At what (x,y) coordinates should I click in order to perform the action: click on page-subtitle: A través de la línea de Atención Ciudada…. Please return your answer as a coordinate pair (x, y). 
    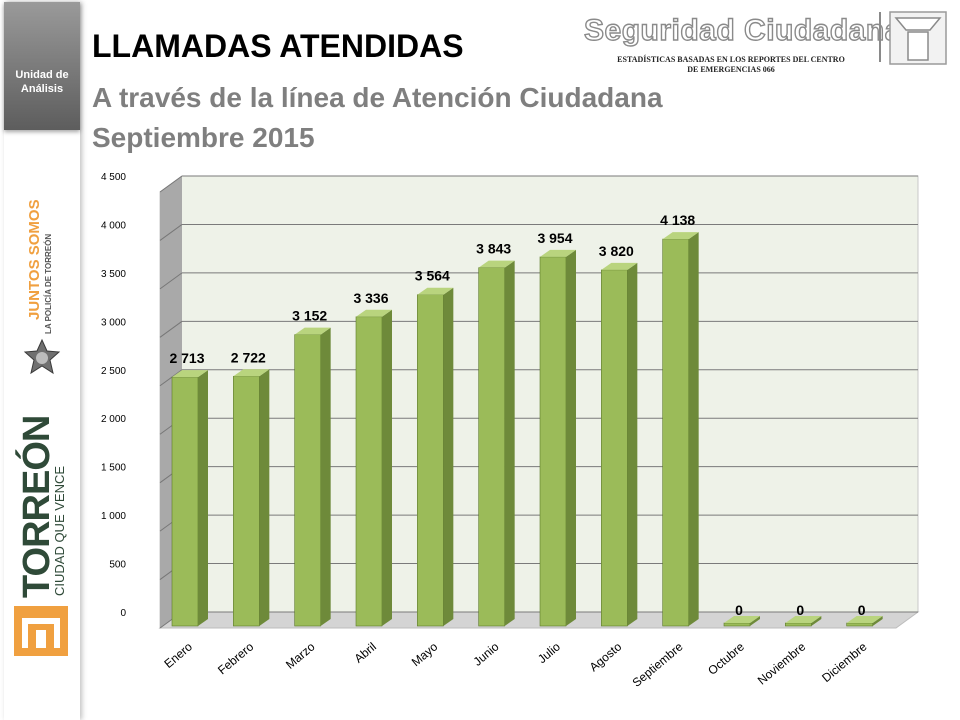
    Looking at the image, I should click on (377, 118).